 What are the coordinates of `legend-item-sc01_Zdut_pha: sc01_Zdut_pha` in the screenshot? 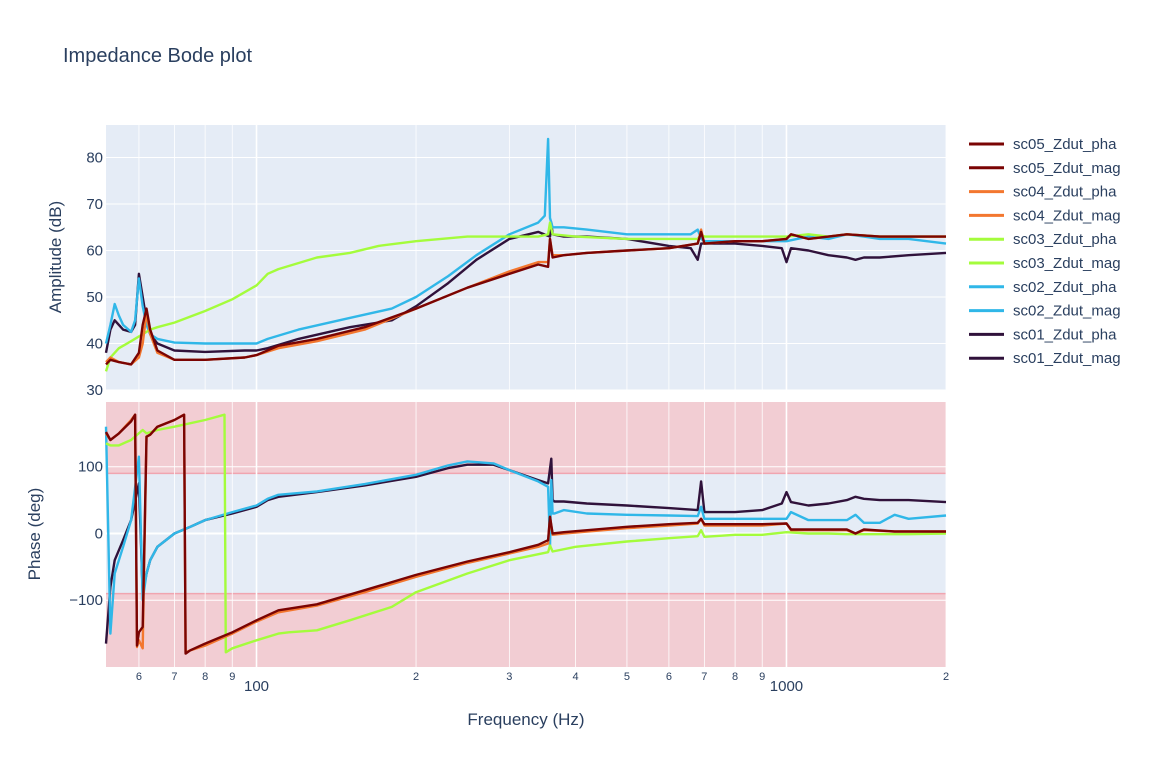 It's located at (1043, 334).